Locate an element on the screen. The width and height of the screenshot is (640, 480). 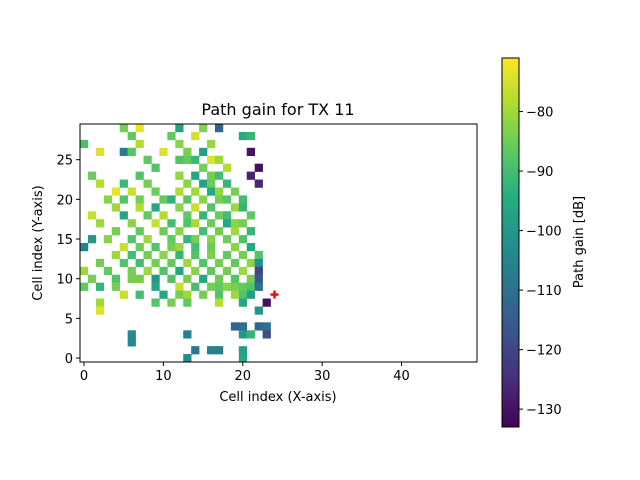
colorbar-tick-label: −130 is located at coordinates (544, 410).